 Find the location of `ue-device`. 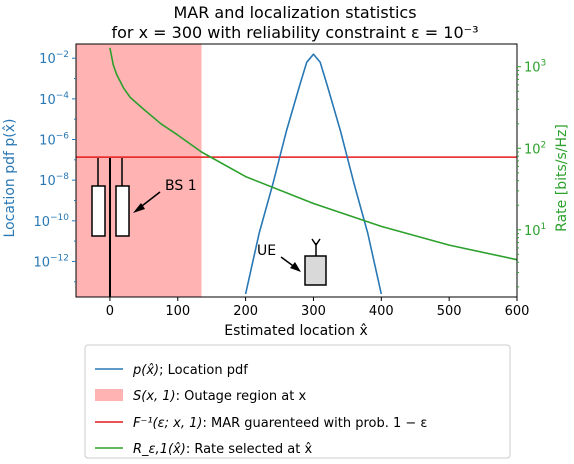

ue-device is located at coordinates (315, 270).